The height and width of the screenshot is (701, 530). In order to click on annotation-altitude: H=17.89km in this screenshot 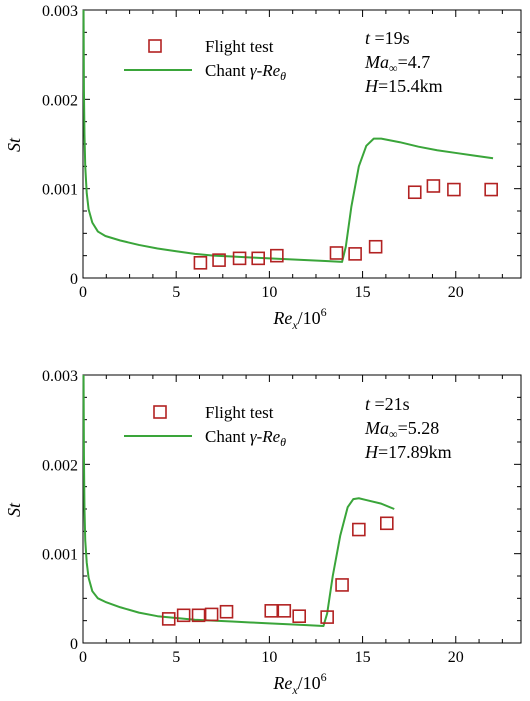, I will do `click(408, 452)`.